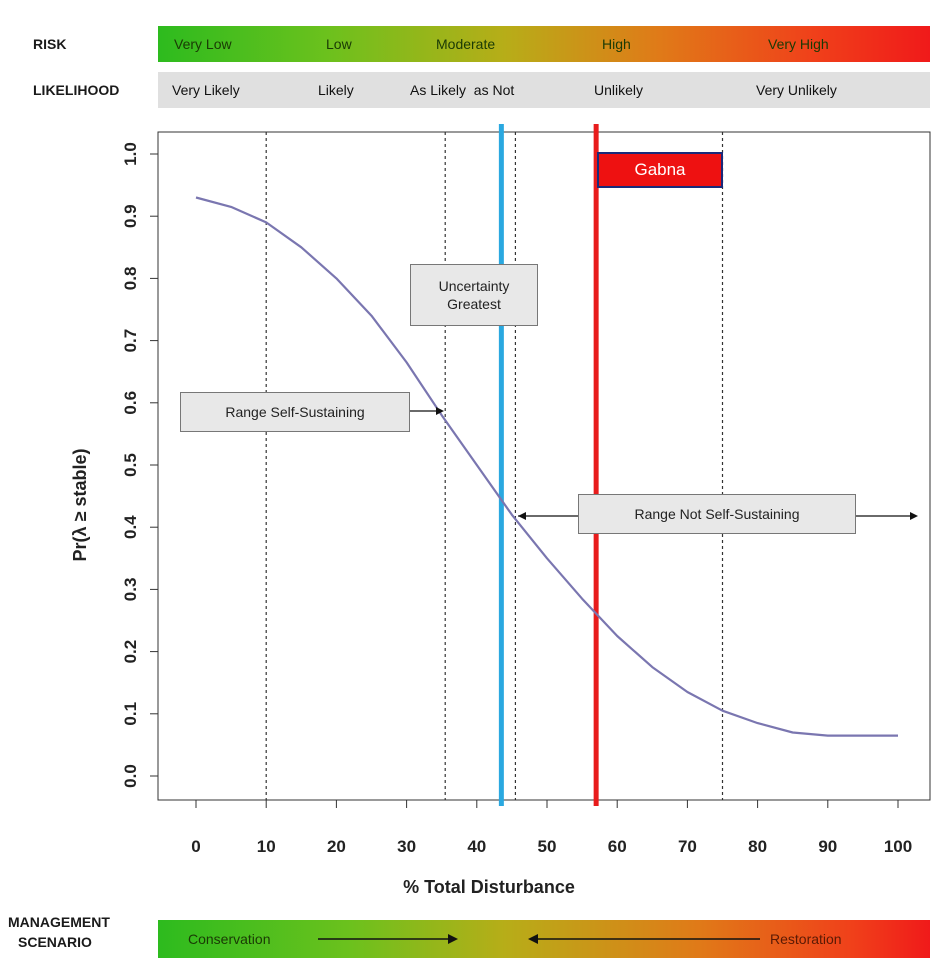  I want to click on y-tick-label: 0.8, so click(130, 279).